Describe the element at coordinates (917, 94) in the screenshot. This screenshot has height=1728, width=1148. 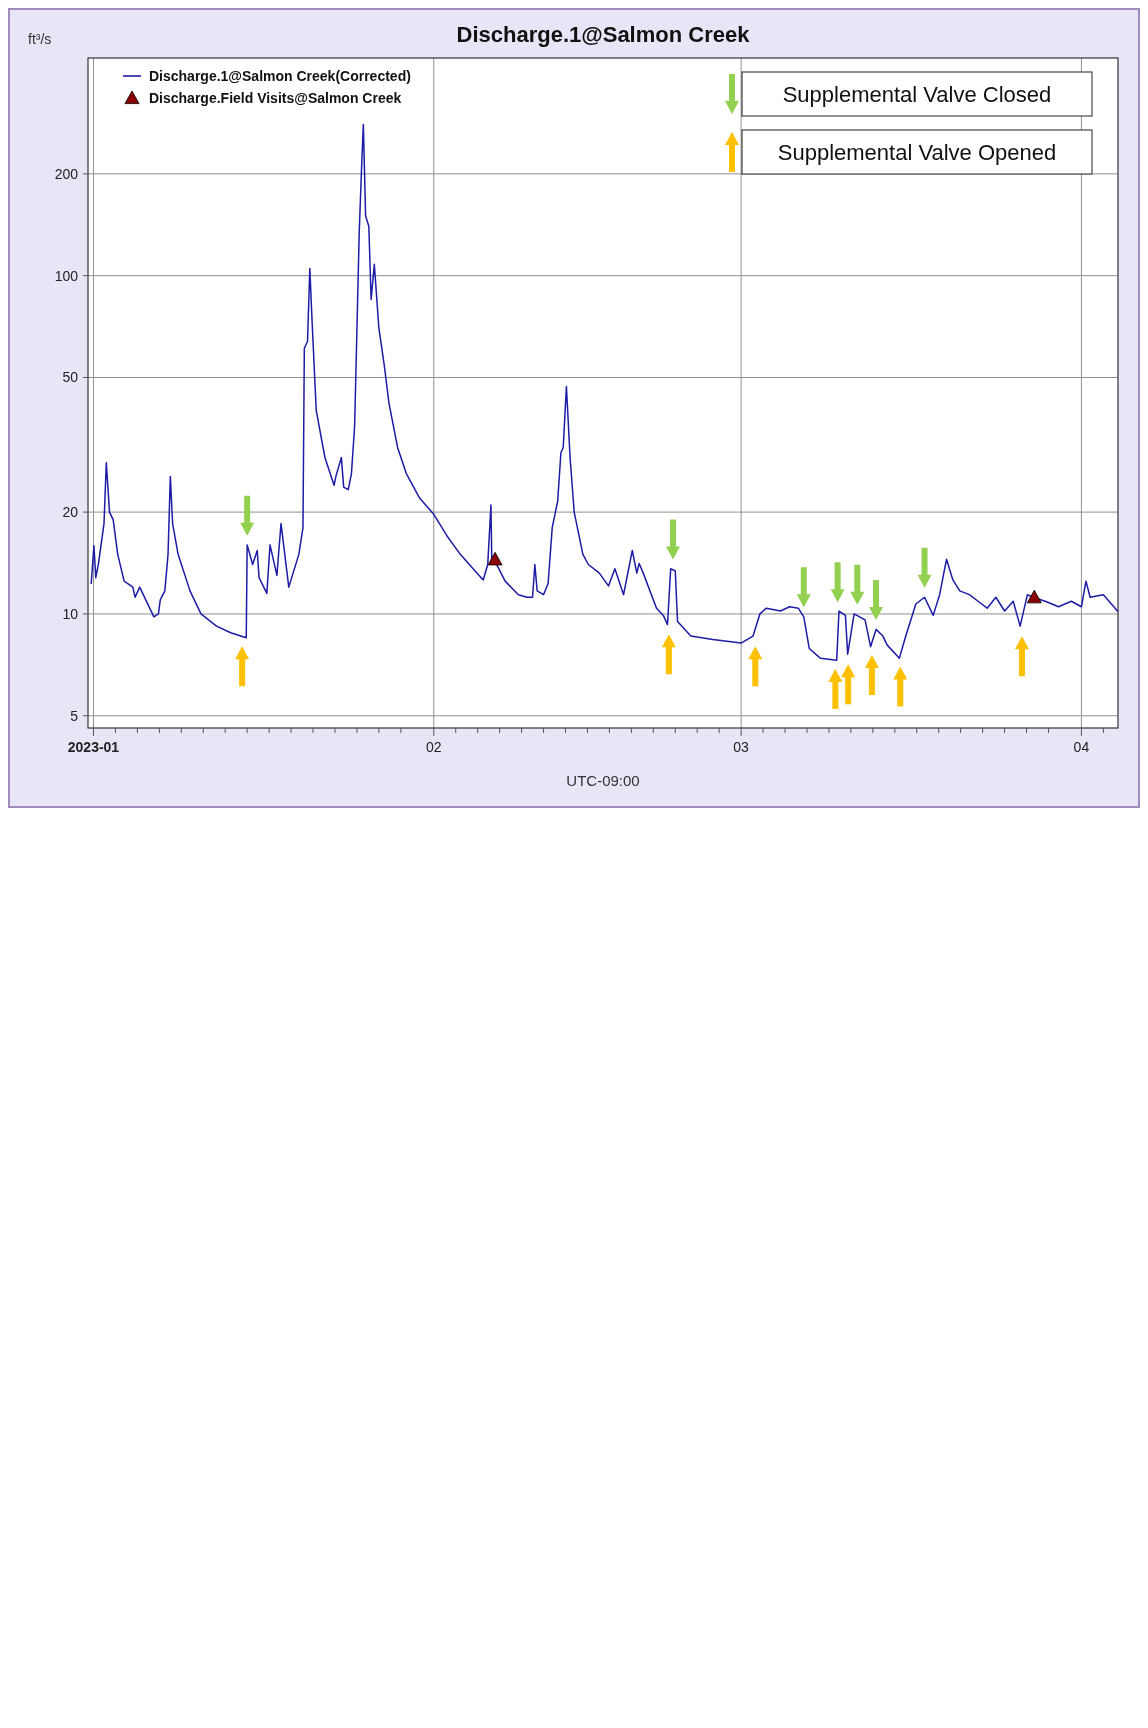
I see `legend-label: Supplemental Valve Closed` at that location.